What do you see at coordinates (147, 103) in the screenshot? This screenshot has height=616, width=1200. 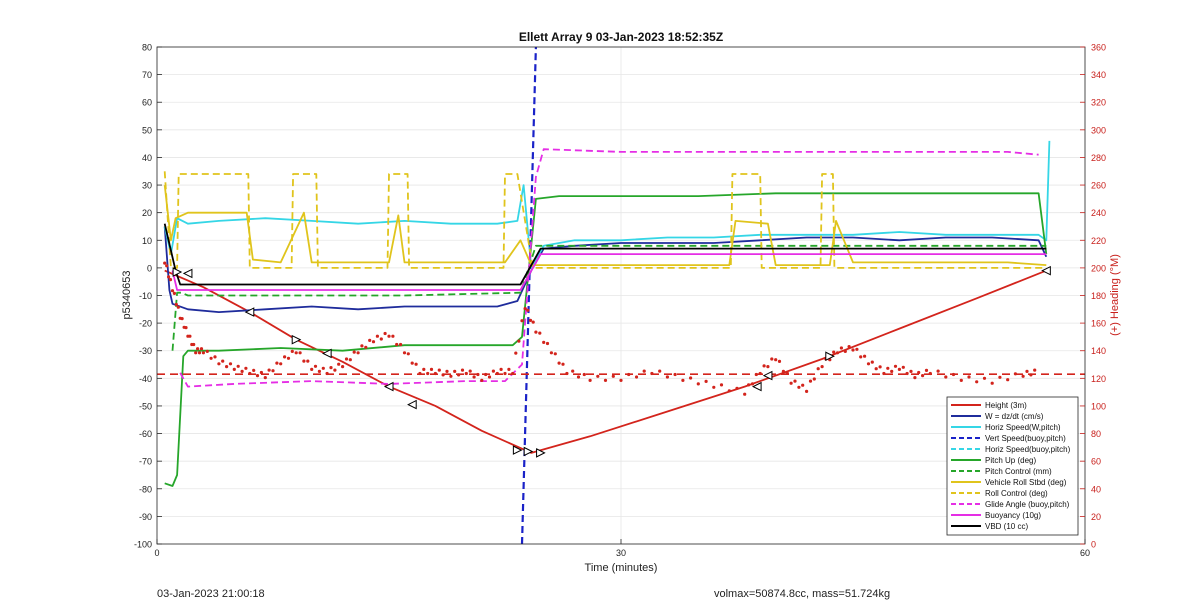 I see `y-tick-label-left: 60` at bounding box center [147, 103].